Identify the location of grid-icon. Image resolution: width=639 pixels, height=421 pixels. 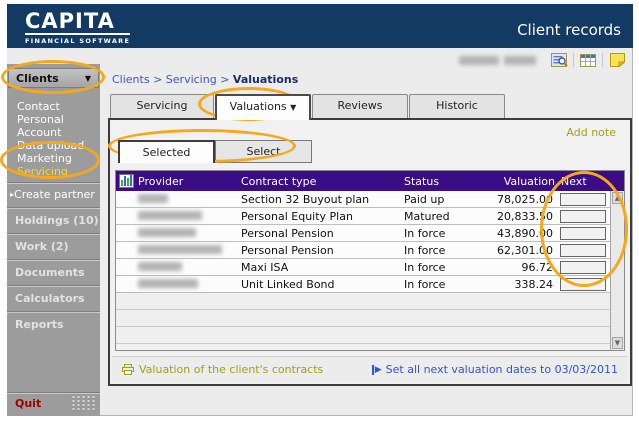
(588, 60).